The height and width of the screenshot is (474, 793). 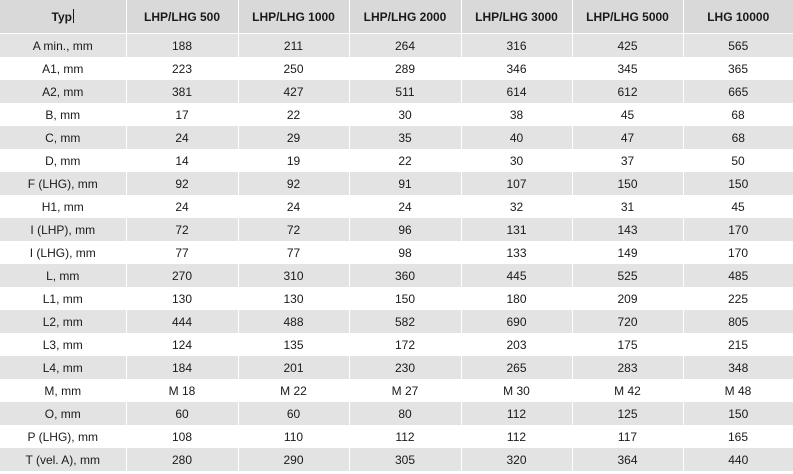 What do you see at coordinates (396, 45) in the screenshot?
I see `table-row: A min., mm 188 211 264 316 425 565` at bounding box center [396, 45].